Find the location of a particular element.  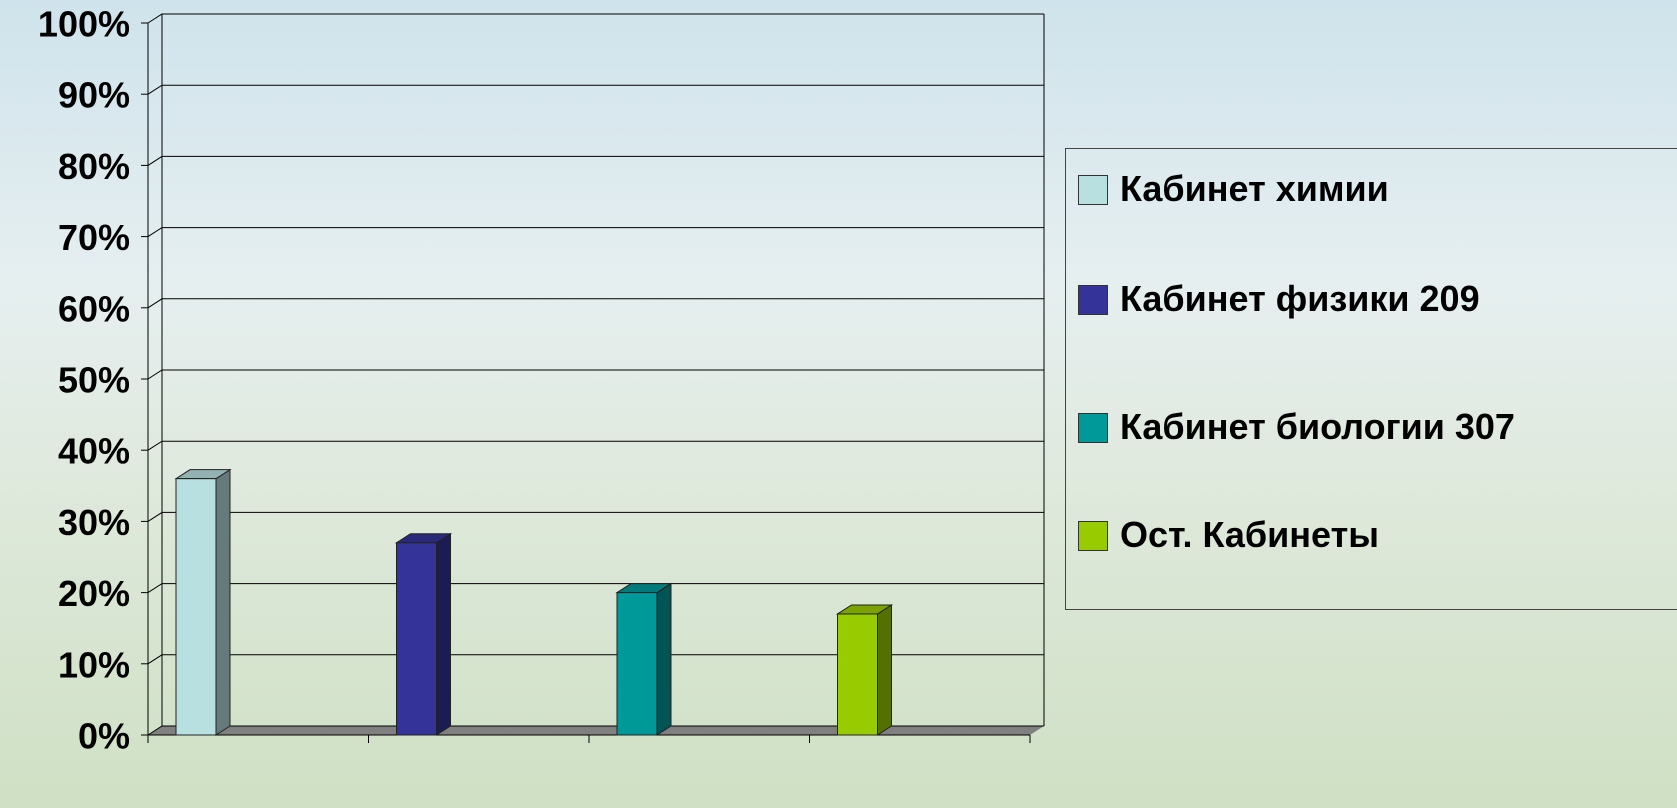

legend-label: Кабинет физики 209 is located at coordinates (1300, 298).